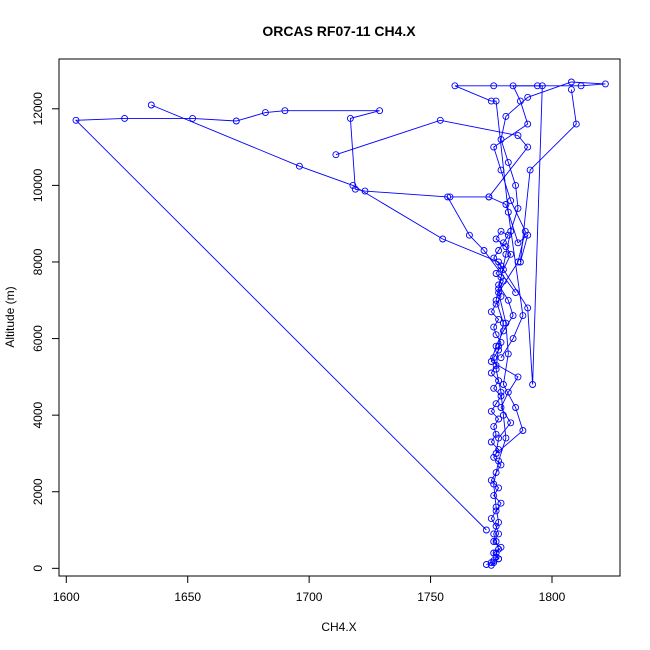 This screenshot has width=650, height=650. What do you see at coordinates (338, 627) in the screenshot?
I see `x-axis-label: CH4.X` at bounding box center [338, 627].